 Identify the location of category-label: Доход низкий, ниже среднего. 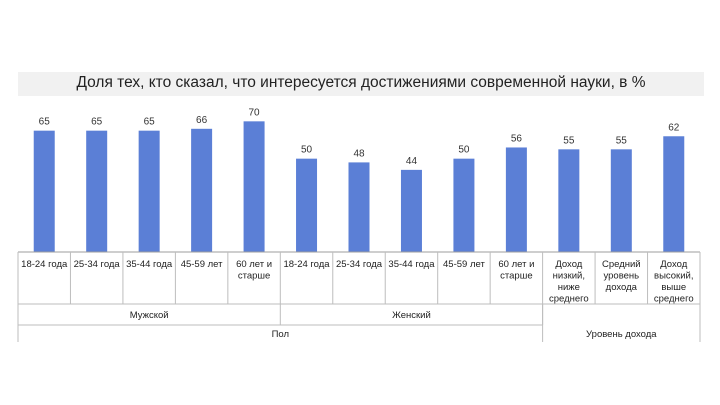
(569, 282).